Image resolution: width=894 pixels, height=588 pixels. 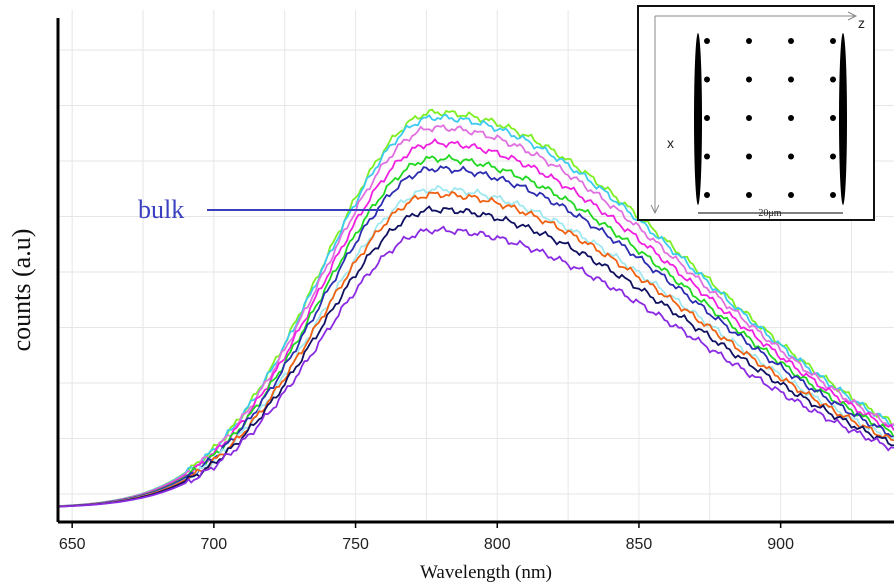 I want to click on x-tick-label-650: 650, so click(x=72, y=544).